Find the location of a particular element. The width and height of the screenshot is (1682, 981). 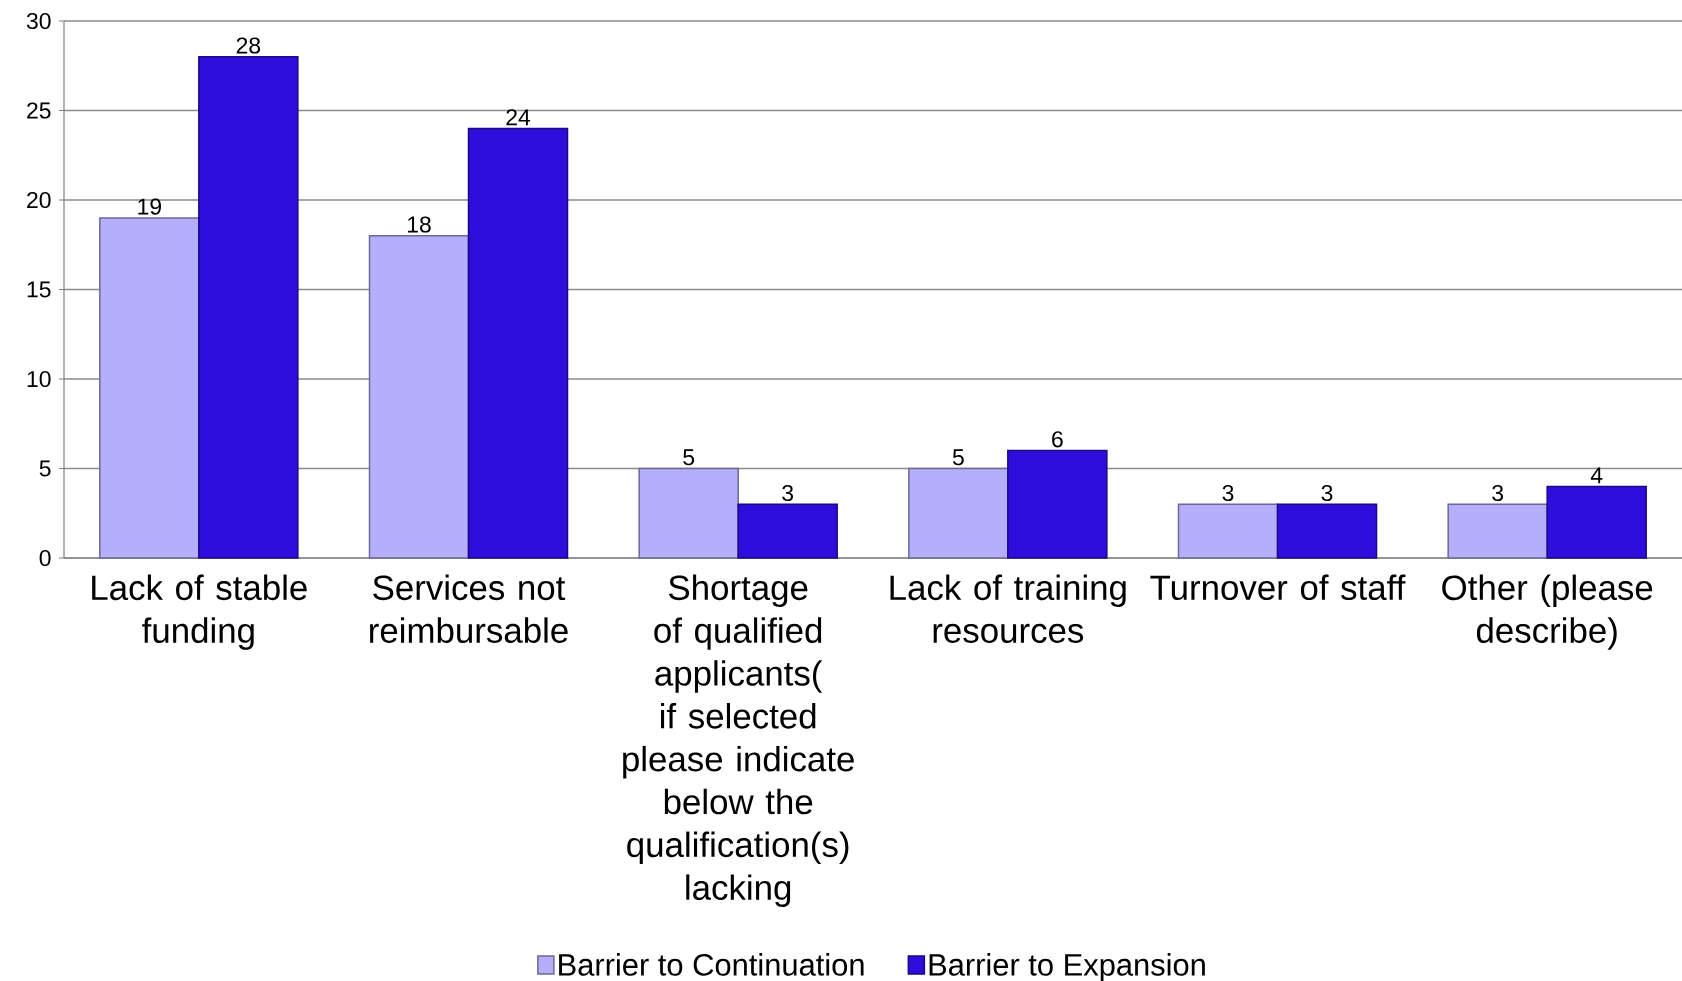

legend-label: Barrier to Continuation is located at coordinates (711, 964).